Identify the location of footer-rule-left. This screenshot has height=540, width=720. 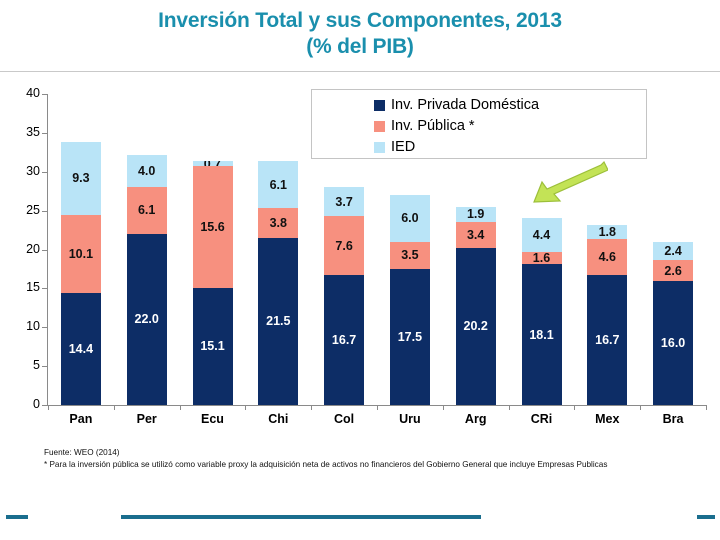
(17, 517).